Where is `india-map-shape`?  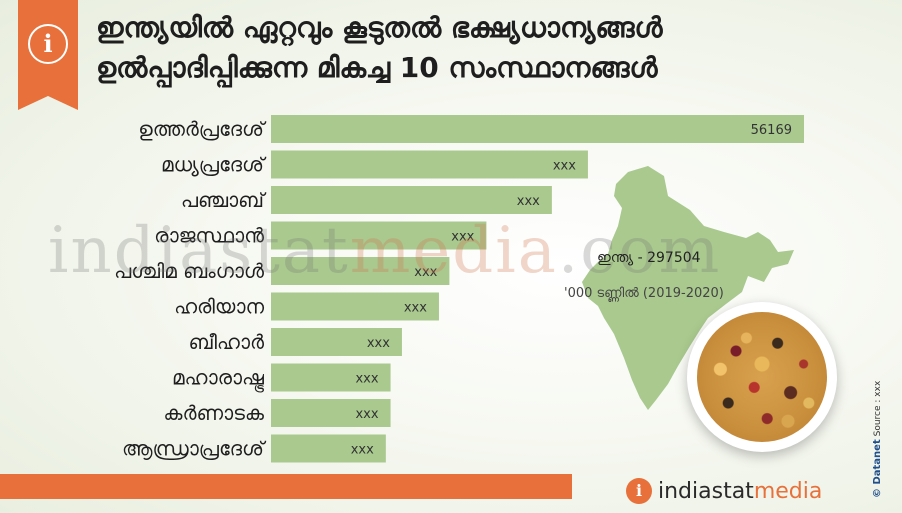
india-map-shape is located at coordinates (688, 288).